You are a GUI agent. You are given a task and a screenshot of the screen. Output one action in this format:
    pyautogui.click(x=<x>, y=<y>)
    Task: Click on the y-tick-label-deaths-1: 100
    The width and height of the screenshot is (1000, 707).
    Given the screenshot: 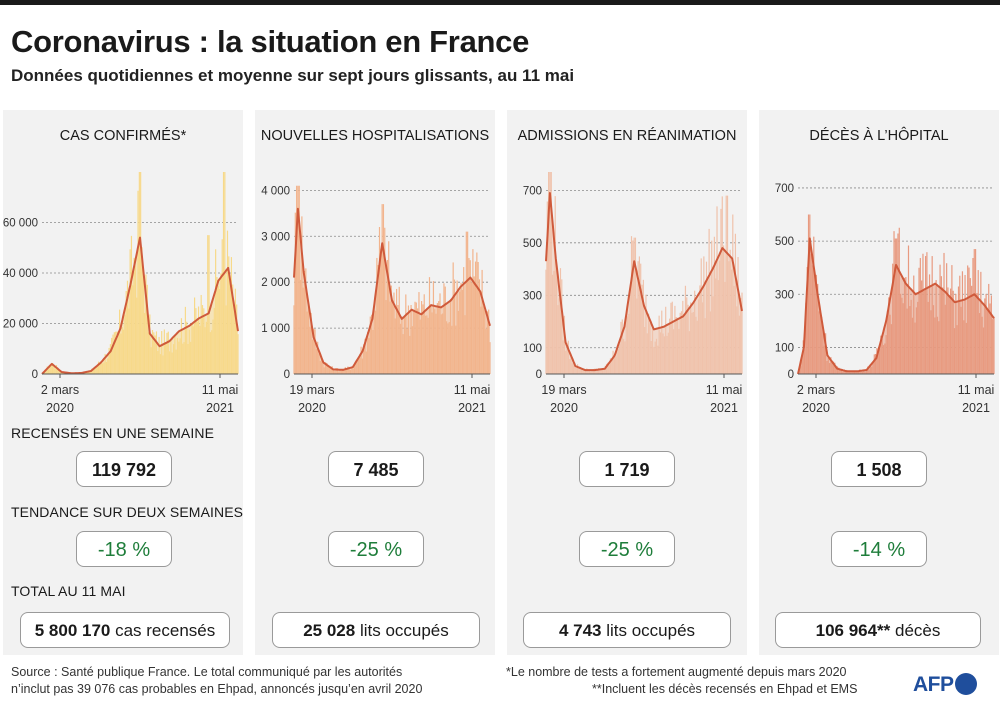 What is the action you would take?
    pyautogui.click(x=784, y=348)
    